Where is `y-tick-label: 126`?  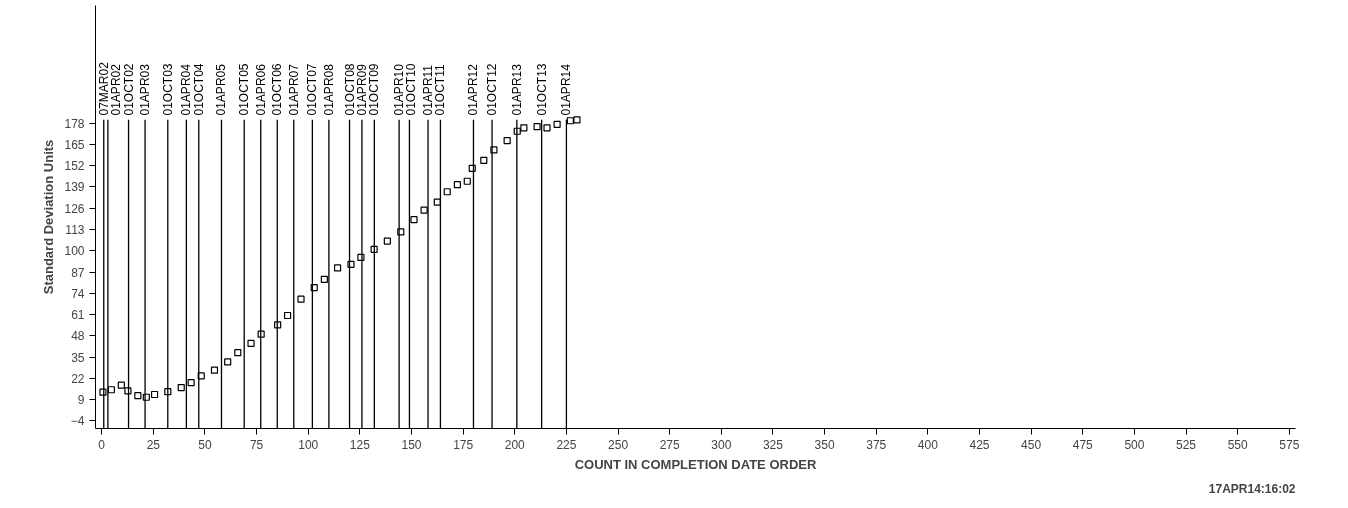
y-tick-label: 126 is located at coordinates (74, 208).